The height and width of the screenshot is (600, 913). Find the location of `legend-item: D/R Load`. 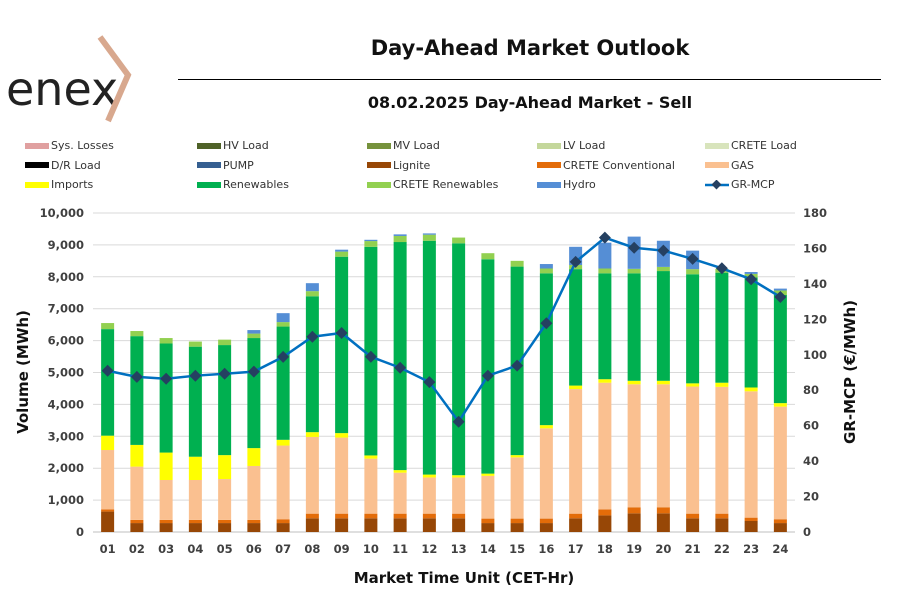

legend-item: D/R Load is located at coordinates (63, 165).